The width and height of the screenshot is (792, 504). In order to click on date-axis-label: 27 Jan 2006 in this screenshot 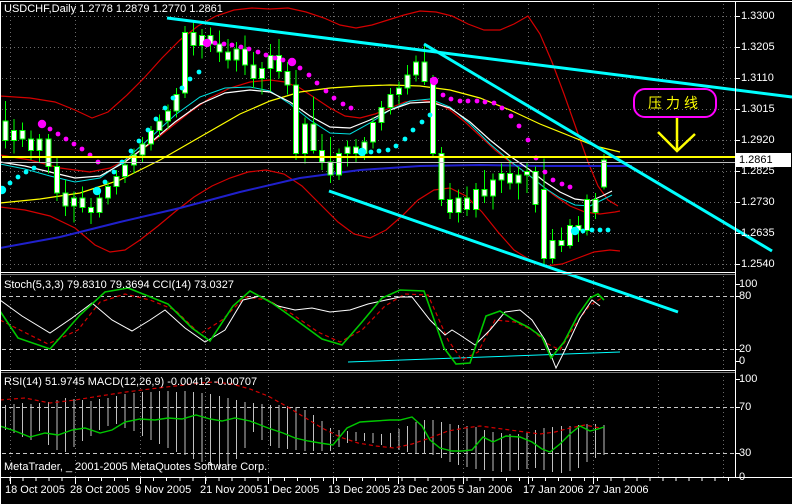, I will do `click(618, 490)`.